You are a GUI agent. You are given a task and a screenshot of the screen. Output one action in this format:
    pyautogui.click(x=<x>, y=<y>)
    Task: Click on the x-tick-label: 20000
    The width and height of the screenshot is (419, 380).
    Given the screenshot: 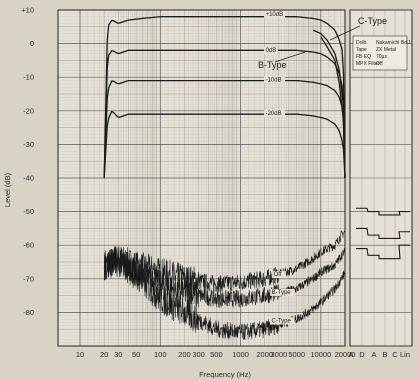 What is the action you would take?
    pyautogui.click(x=345, y=354)
    